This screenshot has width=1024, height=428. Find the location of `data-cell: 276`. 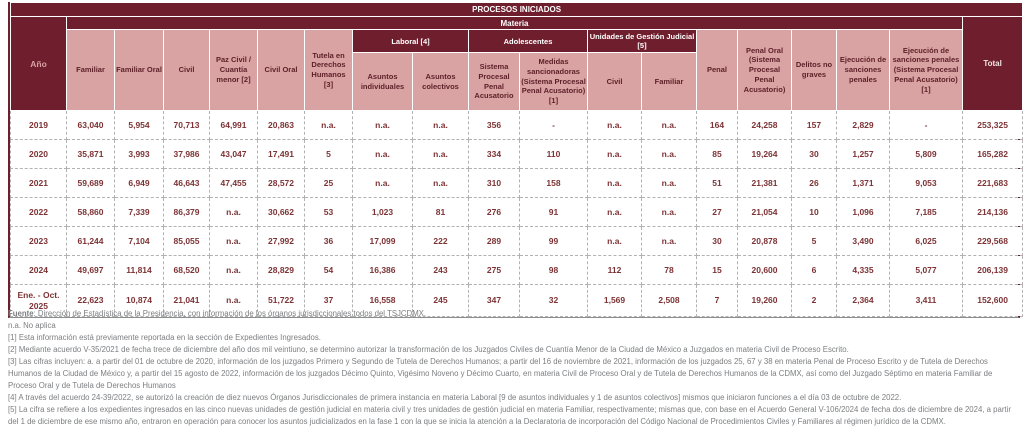

data-cell: 276 is located at coordinates (494, 212).